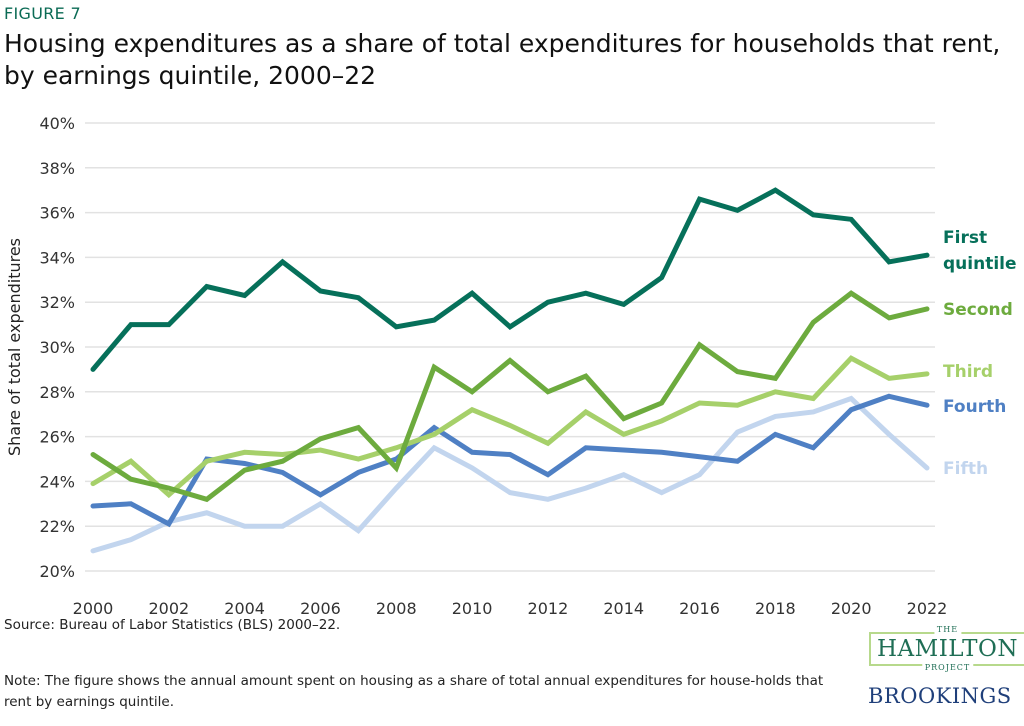  I want to click on y-tick-label: 36%, so click(57, 213).